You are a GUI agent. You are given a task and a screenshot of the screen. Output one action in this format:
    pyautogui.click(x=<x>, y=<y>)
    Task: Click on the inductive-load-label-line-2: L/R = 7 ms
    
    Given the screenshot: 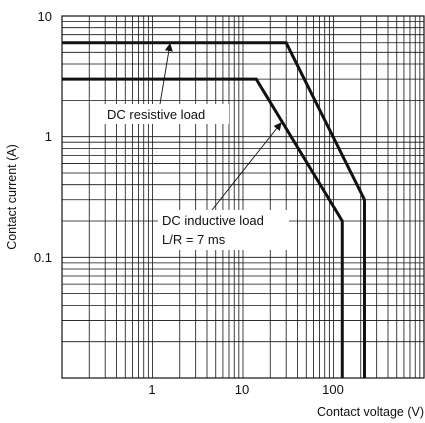 What is the action you would take?
    pyautogui.click(x=194, y=239)
    